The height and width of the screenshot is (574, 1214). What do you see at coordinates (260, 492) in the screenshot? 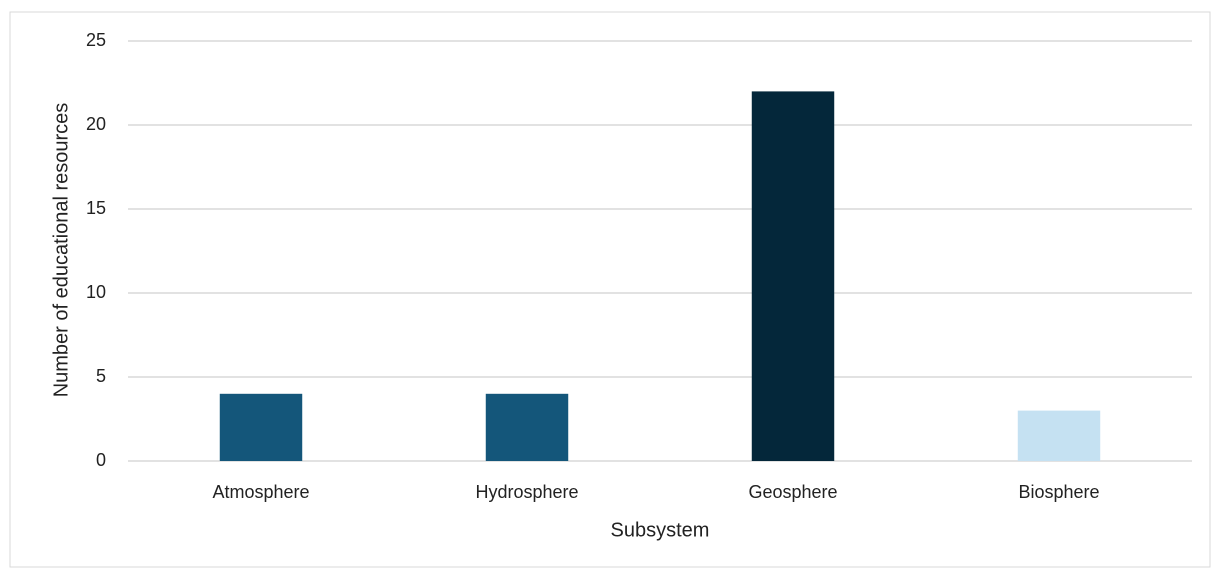
I see `x-tick-label: Atmosphere` at bounding box center [260, 492].